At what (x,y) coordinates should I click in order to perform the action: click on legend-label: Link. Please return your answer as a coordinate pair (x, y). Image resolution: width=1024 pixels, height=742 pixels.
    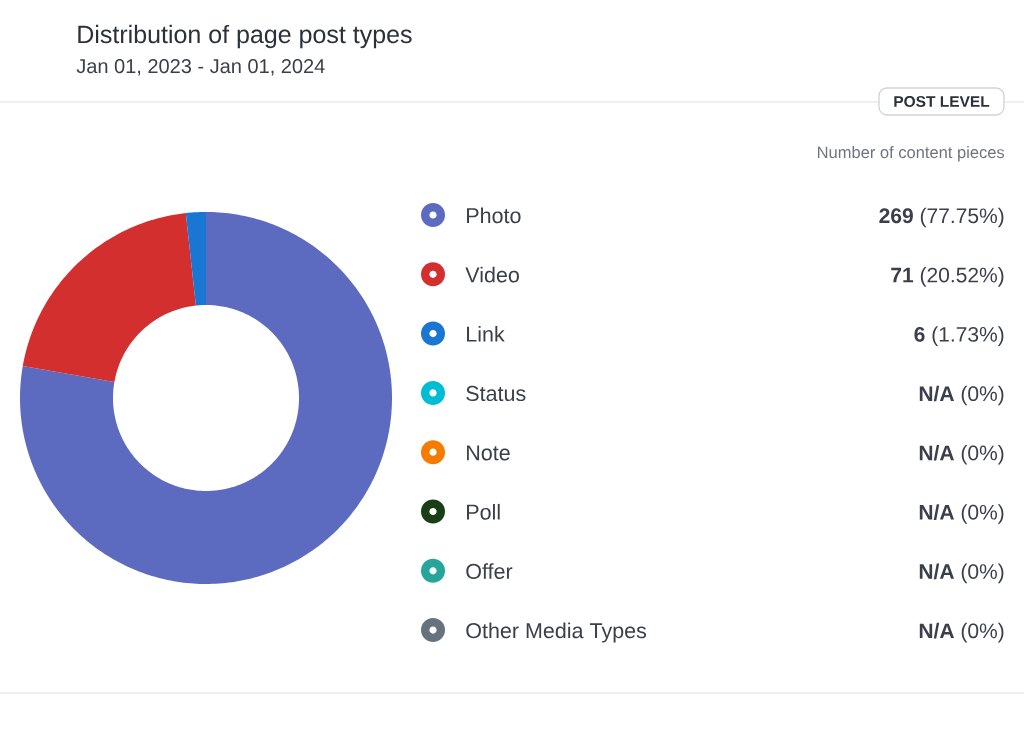
    Looking at the image, I should click on (486, 334).